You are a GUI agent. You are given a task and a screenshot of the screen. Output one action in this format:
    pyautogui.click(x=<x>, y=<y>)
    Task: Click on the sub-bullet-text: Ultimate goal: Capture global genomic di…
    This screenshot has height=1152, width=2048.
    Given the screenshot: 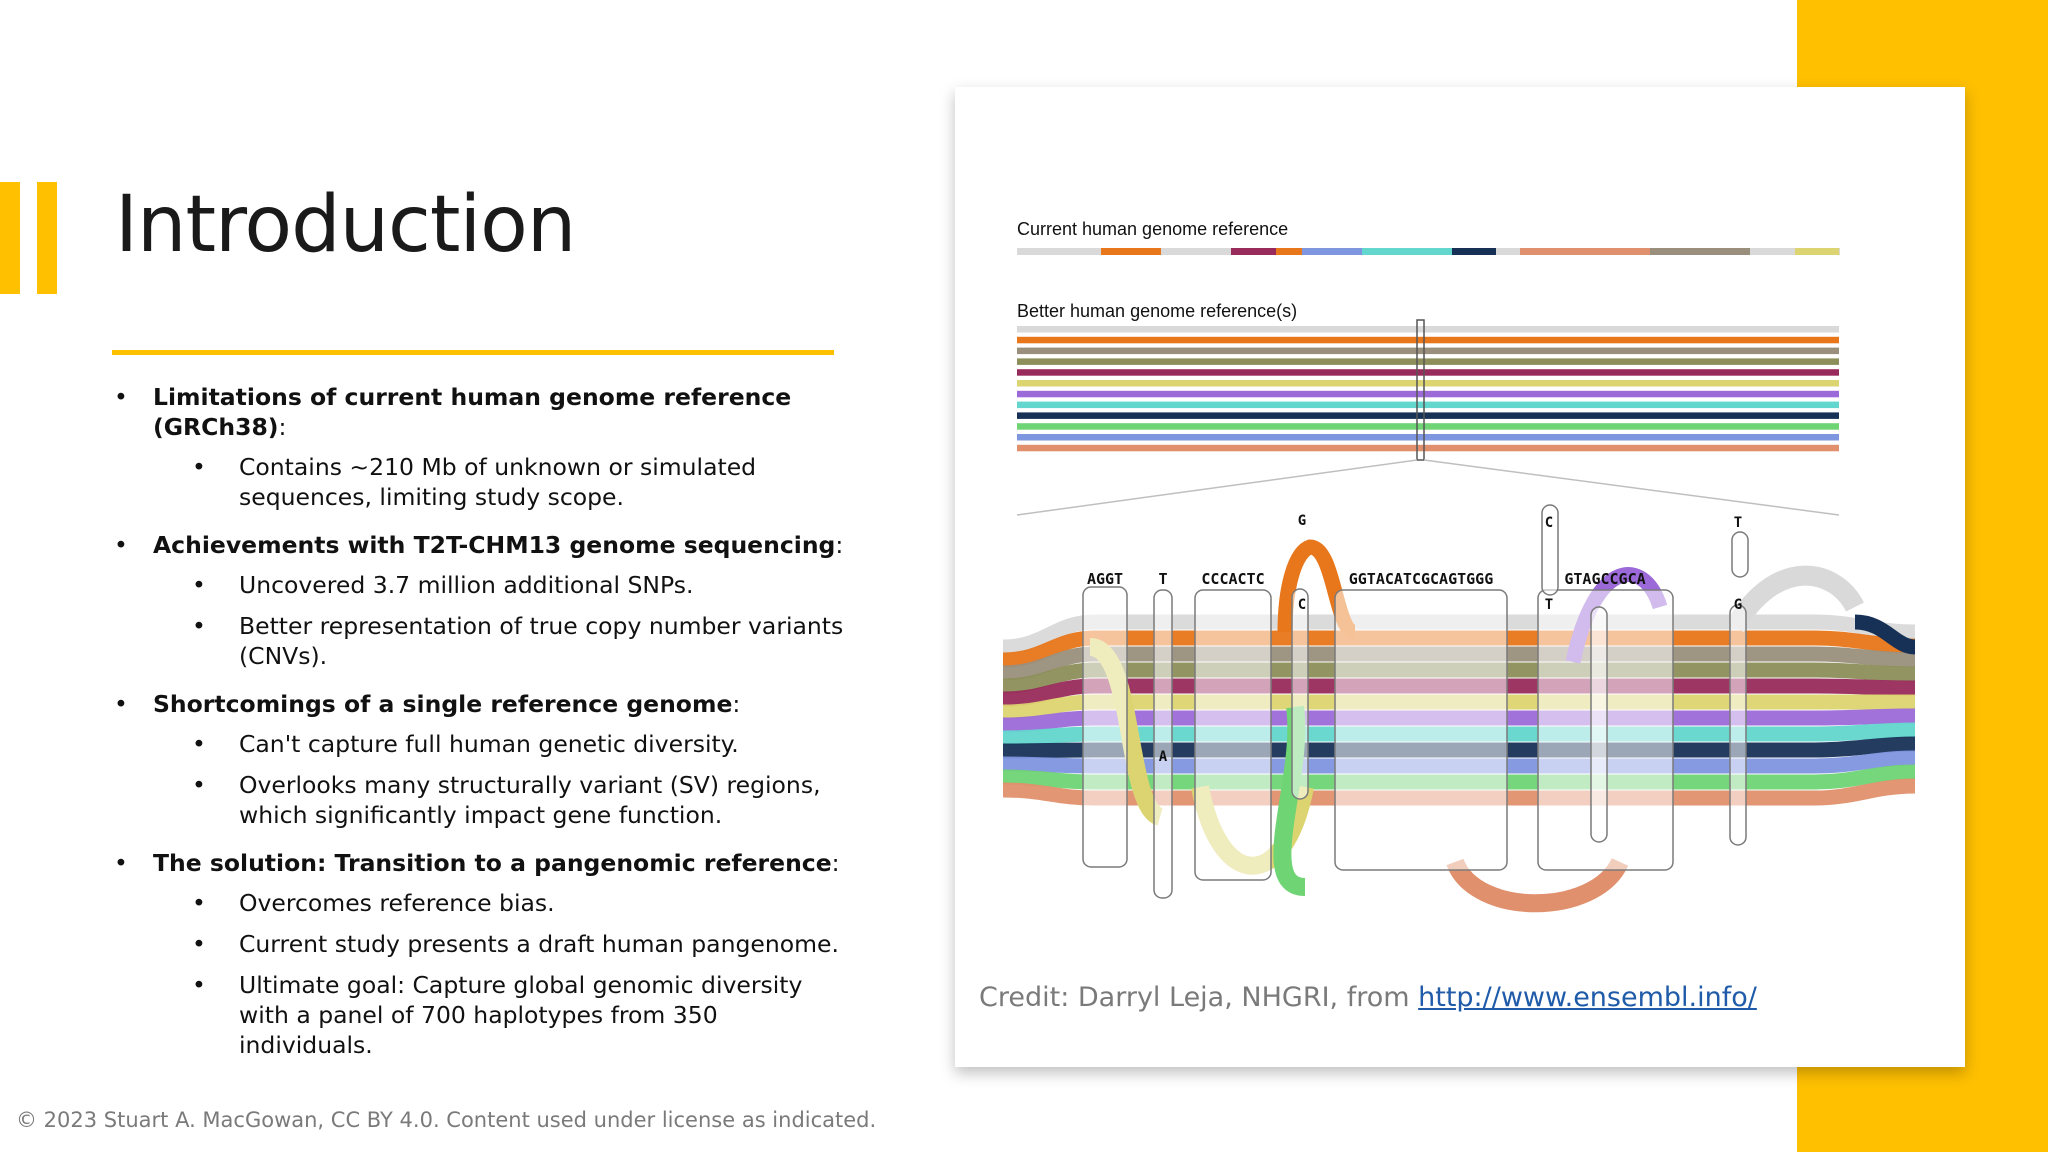 What is the action you would take?
    pyautogui.click(x=521, y=1015)
    